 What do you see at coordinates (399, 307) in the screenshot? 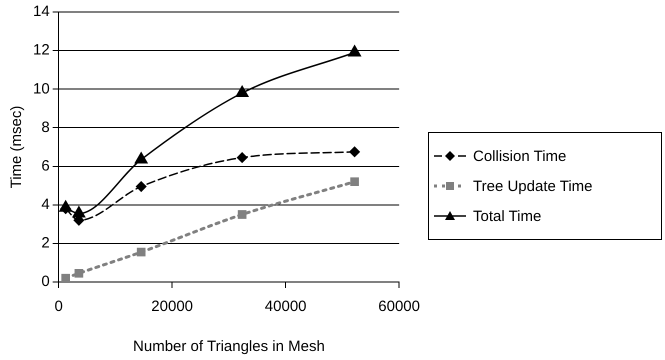
I see `x-tick-label: 60000` at bounding box center [399, 307].